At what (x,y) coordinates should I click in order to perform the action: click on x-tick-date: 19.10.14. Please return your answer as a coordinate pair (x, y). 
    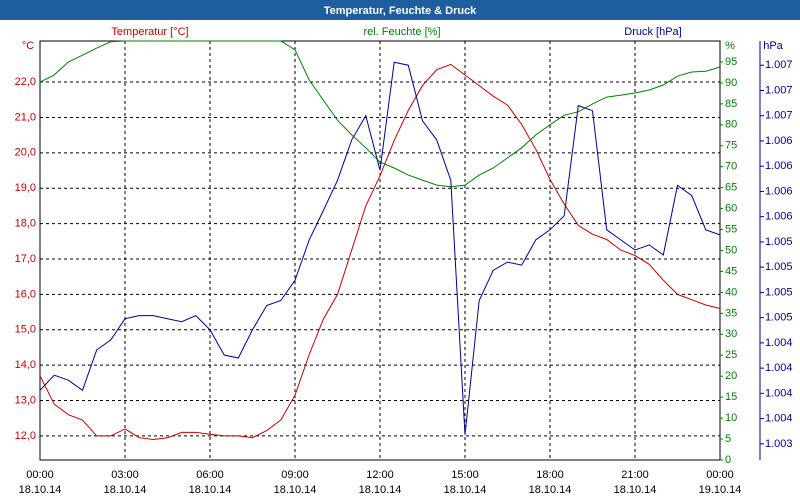
    Looking at the image, I should click on (720, 490).